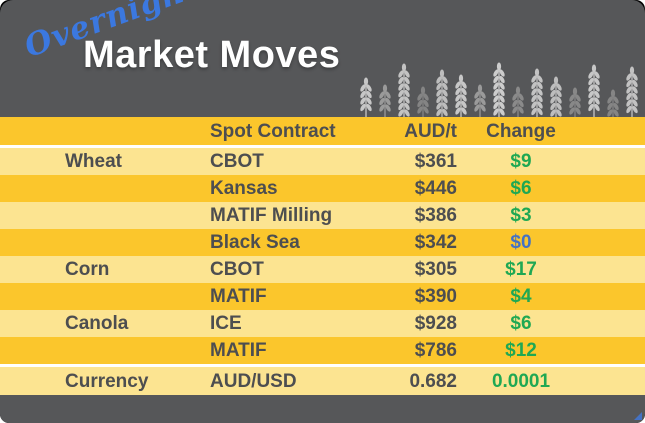 This screenshot has height=423, width=645. Describe the element at coordinates (521, 381) in the screenshot. I see `change-cell: 0.0001` at that location.